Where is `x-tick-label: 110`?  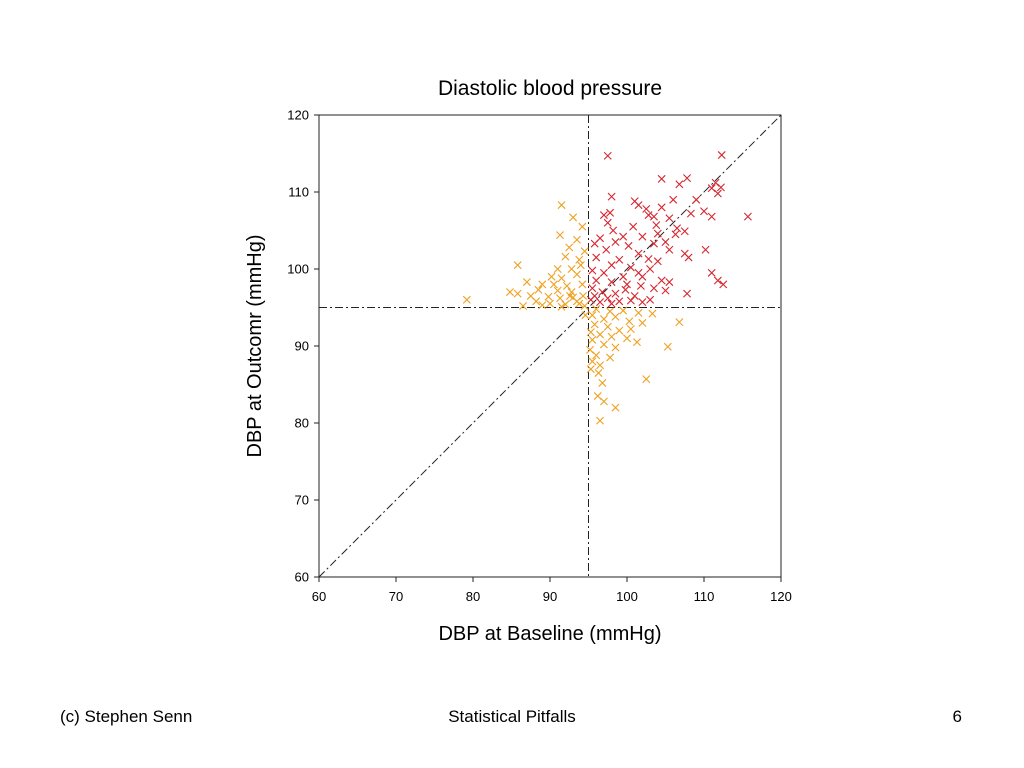
x-tick-label: 110 is located at coordinates (704, 596).